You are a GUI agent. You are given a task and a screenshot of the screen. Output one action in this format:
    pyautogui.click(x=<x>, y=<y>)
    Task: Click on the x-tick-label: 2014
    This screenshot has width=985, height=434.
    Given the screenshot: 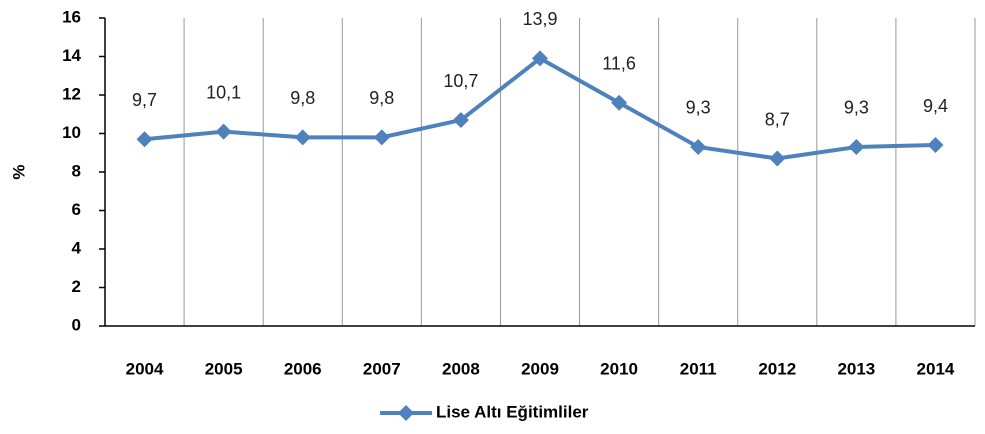 What is the action you would take?
    pyautogui.click(x=936, y=368)
    